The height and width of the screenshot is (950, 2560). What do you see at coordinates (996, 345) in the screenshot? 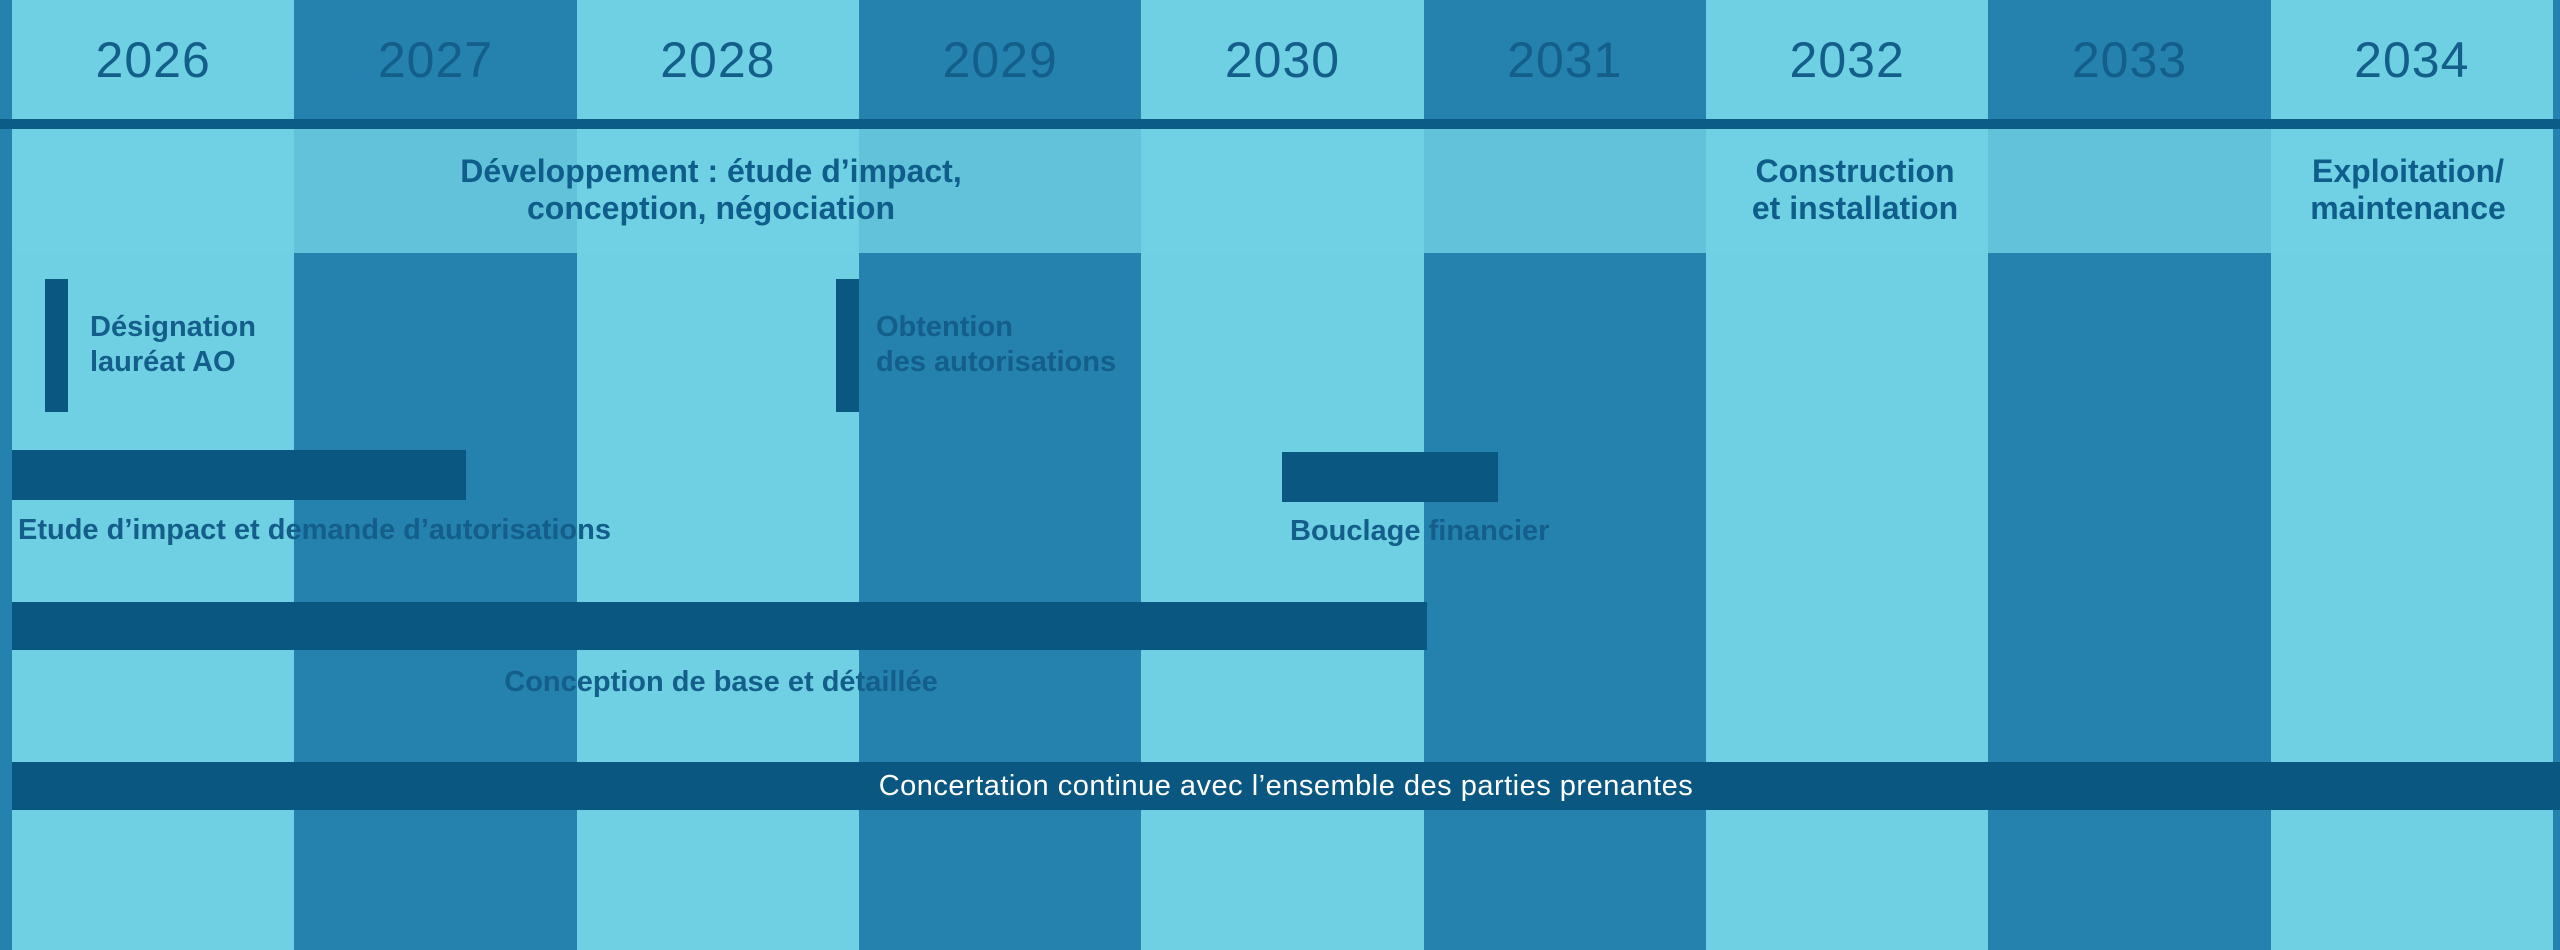
I see `milestone-label-autorisations: Obtention des autorisations` at bounding box center [996, 345].